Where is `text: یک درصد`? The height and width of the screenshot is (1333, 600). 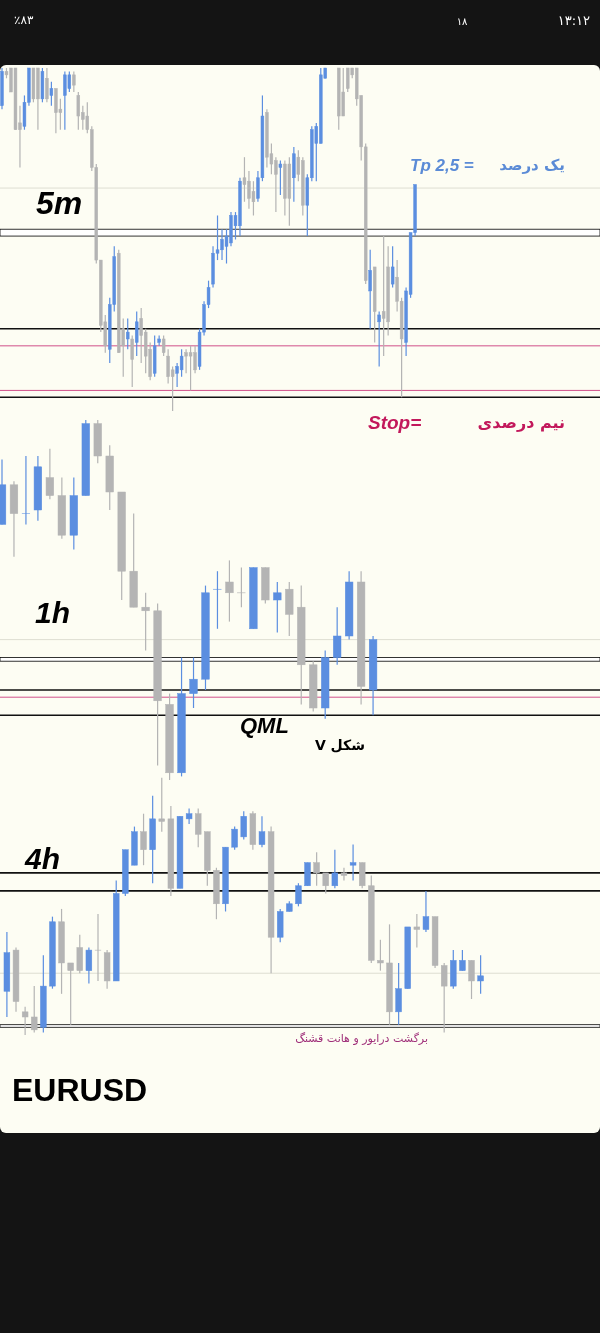 text: یک درصد is located at coordinates (532, 165).